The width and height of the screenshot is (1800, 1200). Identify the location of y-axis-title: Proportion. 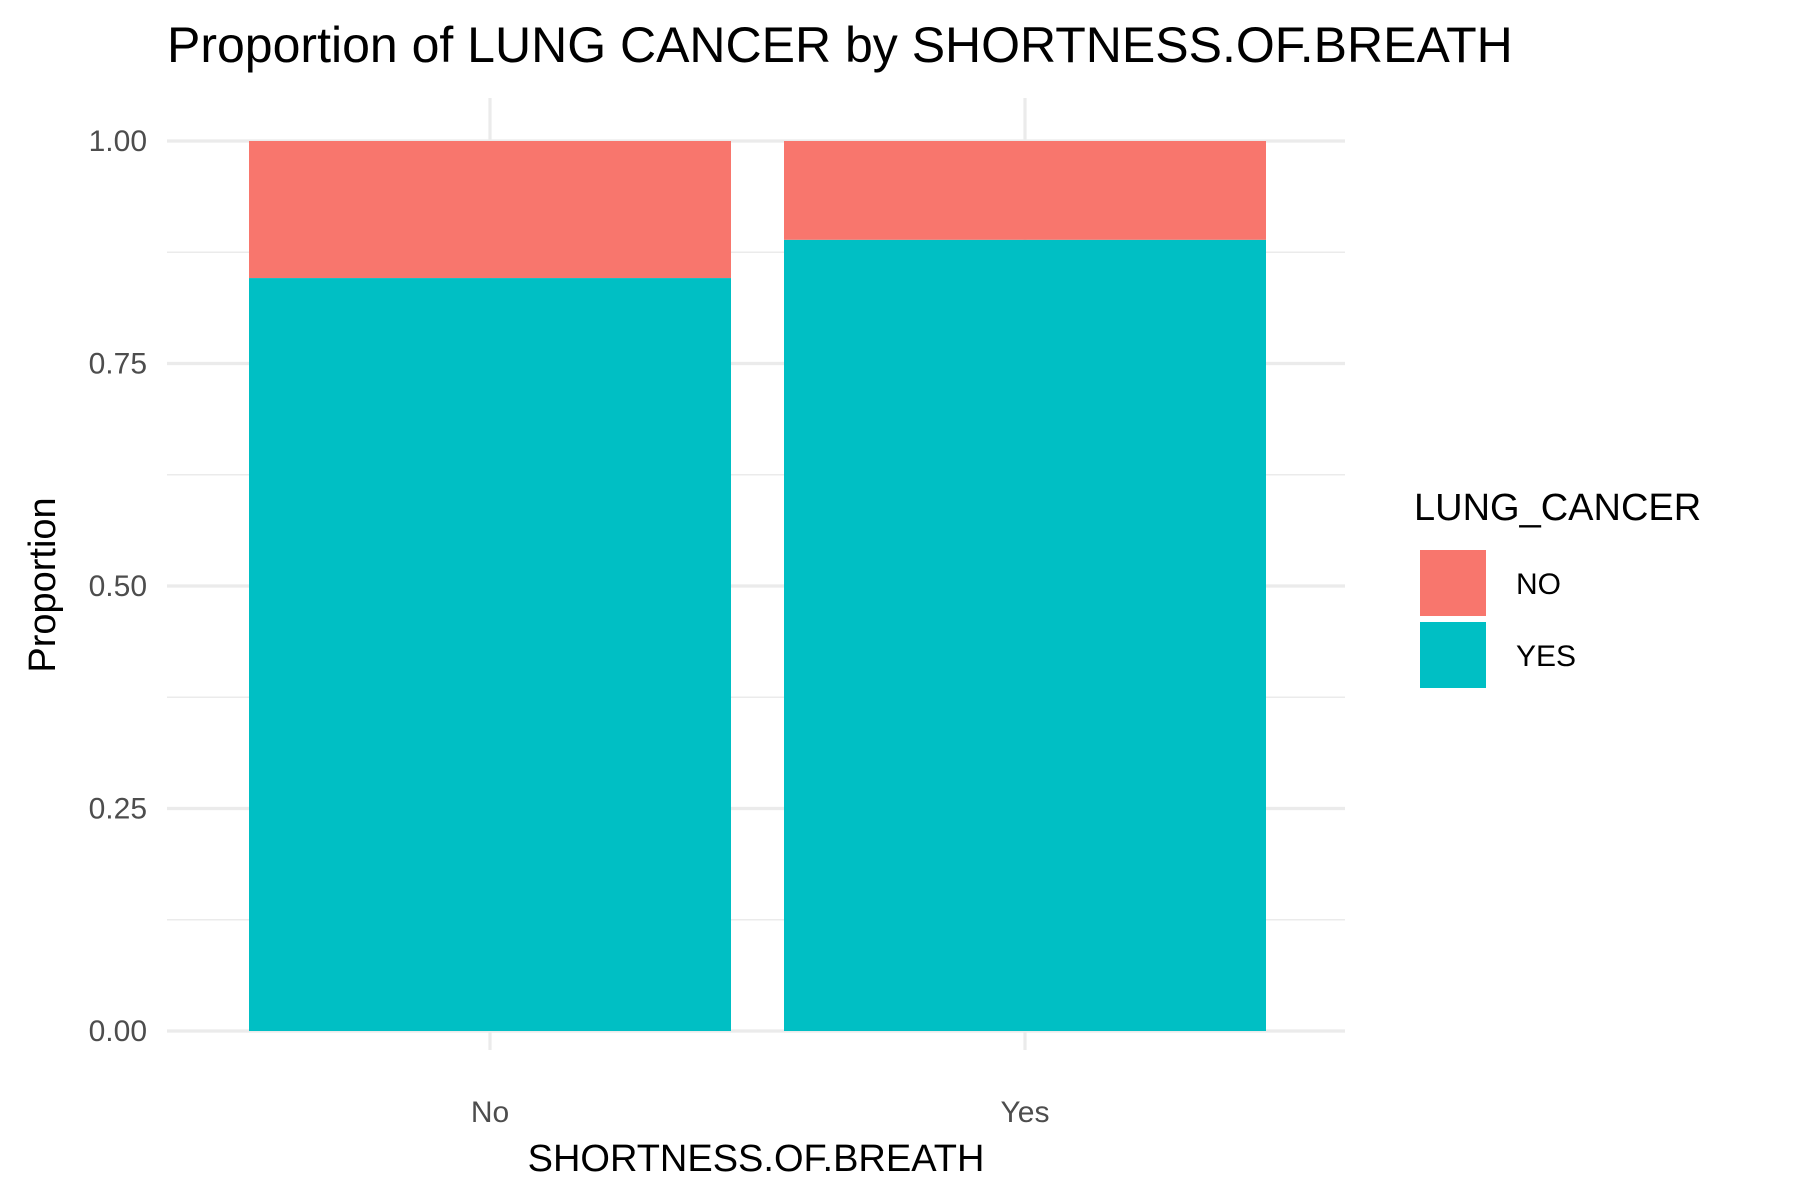
(43, 584).